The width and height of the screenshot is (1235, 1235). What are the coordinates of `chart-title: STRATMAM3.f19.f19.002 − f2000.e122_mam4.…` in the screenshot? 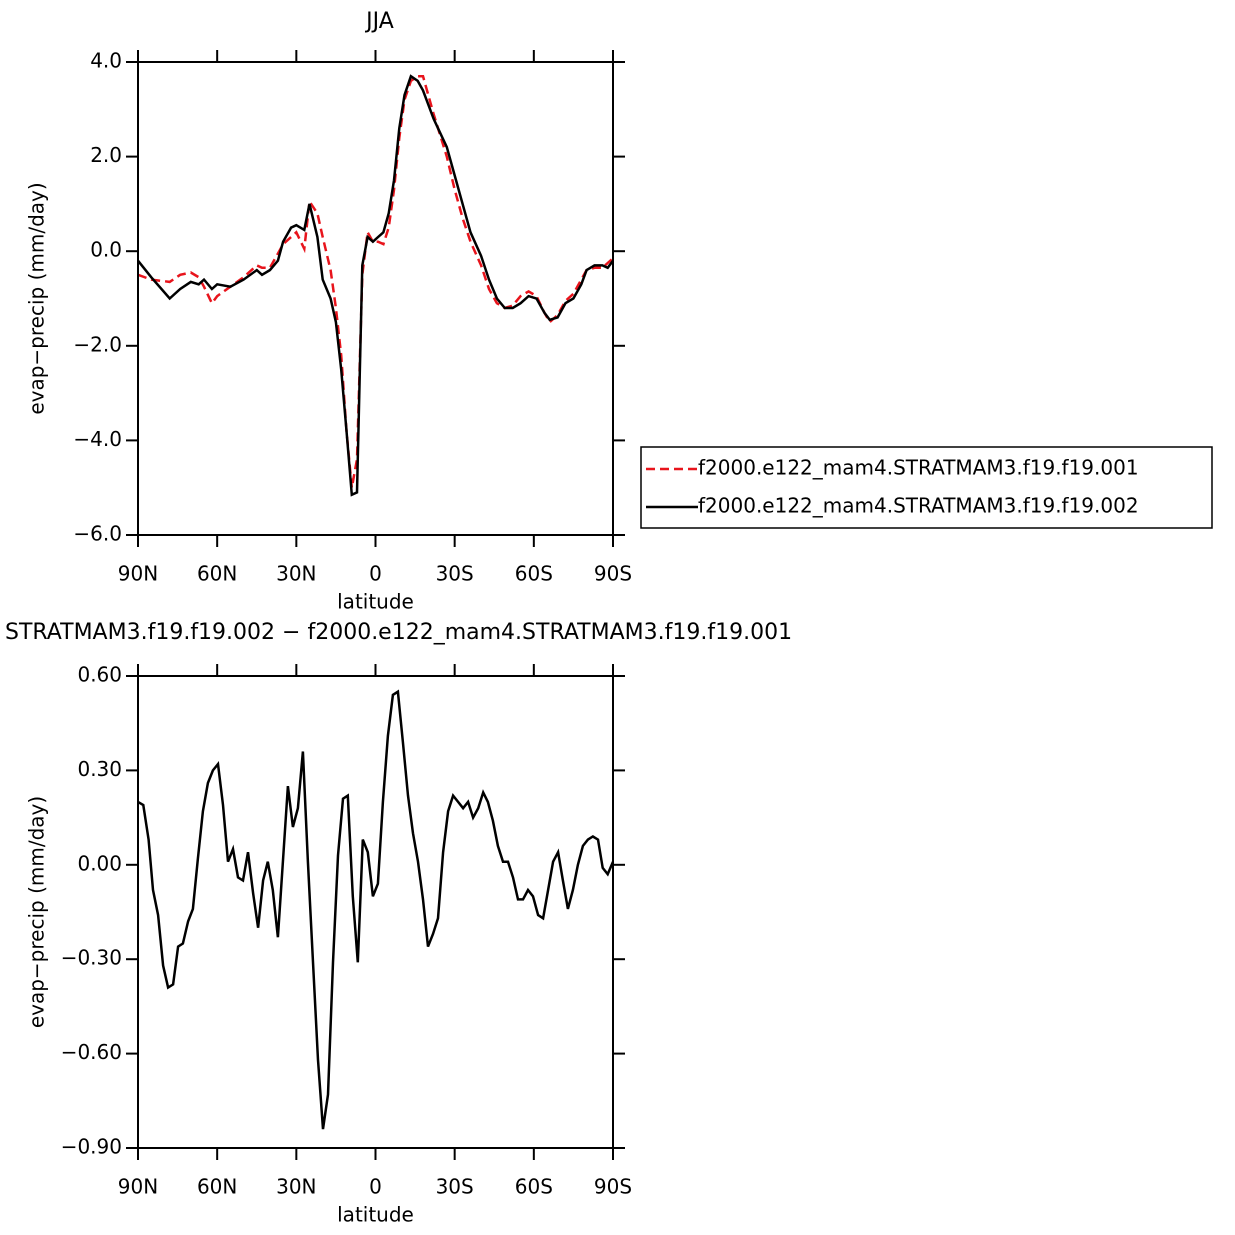 It's located at (398, 632).